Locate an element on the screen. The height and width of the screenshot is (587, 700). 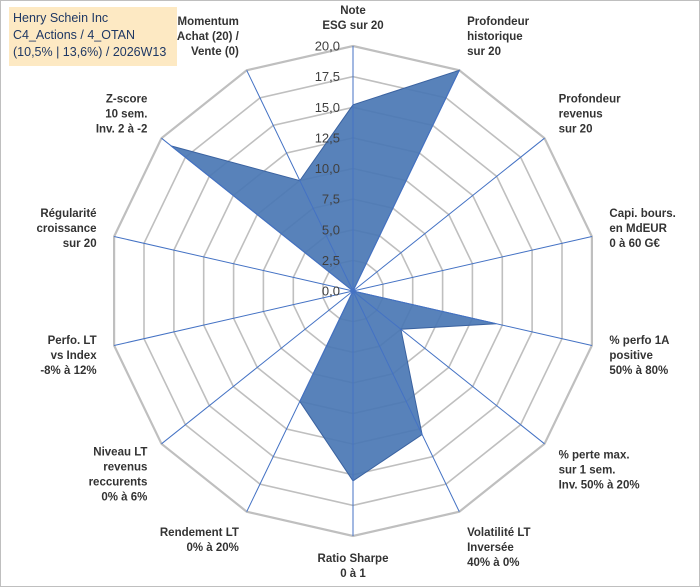
tick-label: 10,0 is located at coordinates (327, 168).